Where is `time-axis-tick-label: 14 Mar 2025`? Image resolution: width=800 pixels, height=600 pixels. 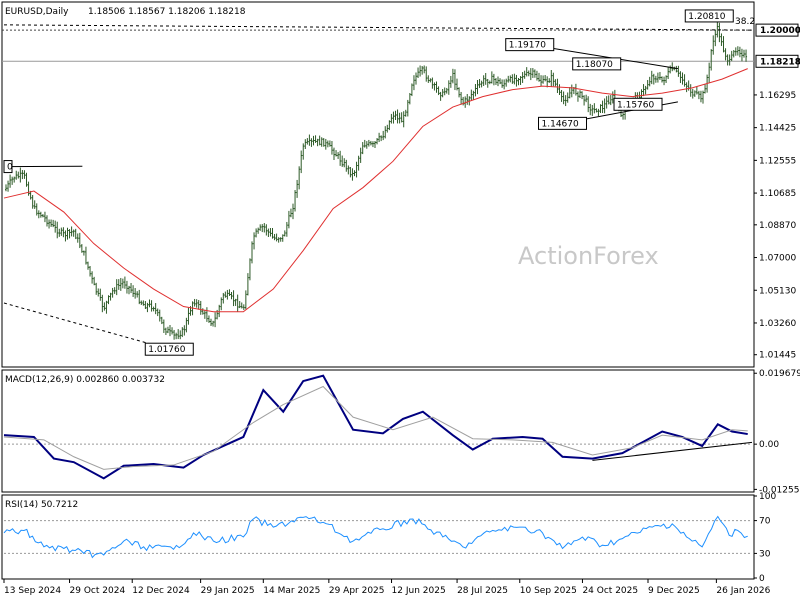 time-axis-tick-label: 14 Mar 2025 is located at coordinates (291, 591).